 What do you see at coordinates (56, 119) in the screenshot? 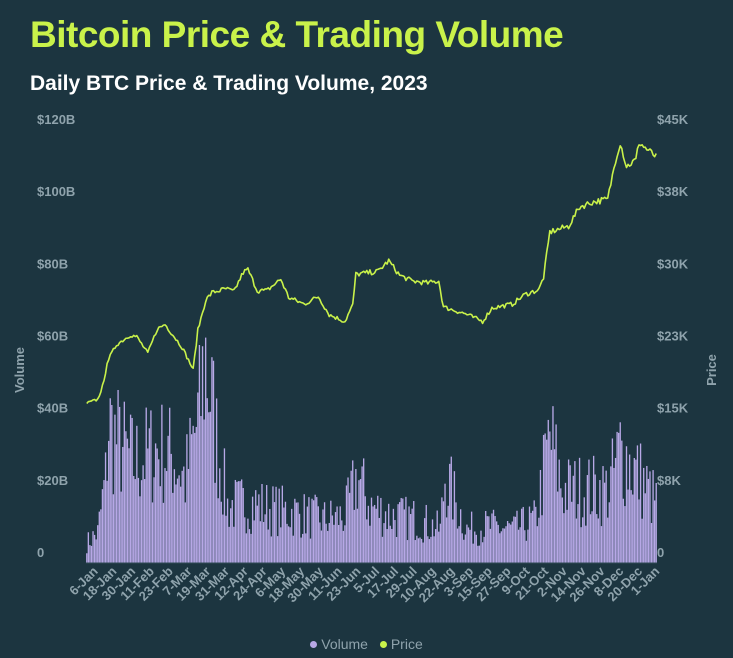
I see `y-left-tick-label: $120B` at bounding box center [56, 119].